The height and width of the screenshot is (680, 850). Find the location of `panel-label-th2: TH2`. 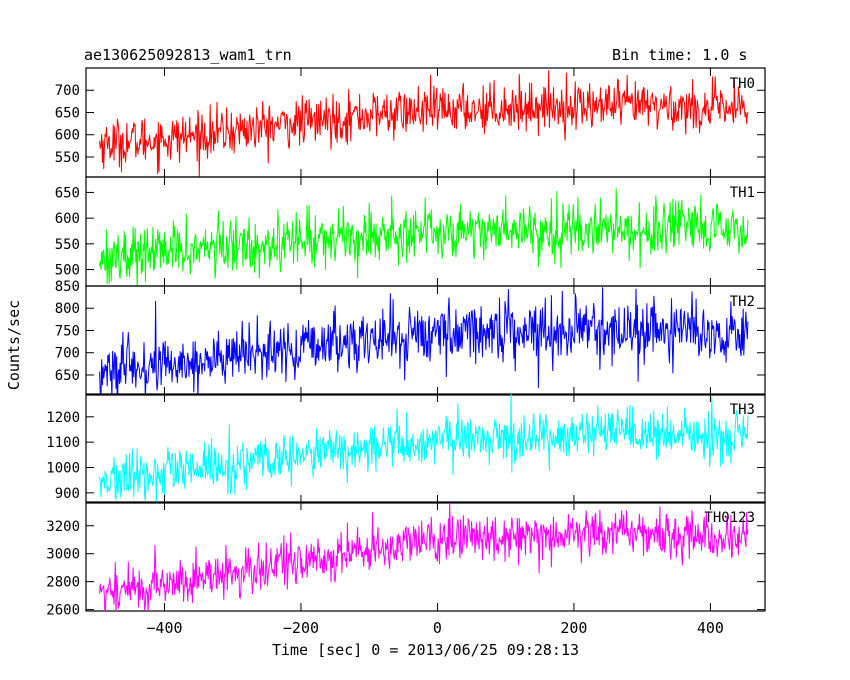

panel-label-th2: TH2 is located at coordinates (742, 302).